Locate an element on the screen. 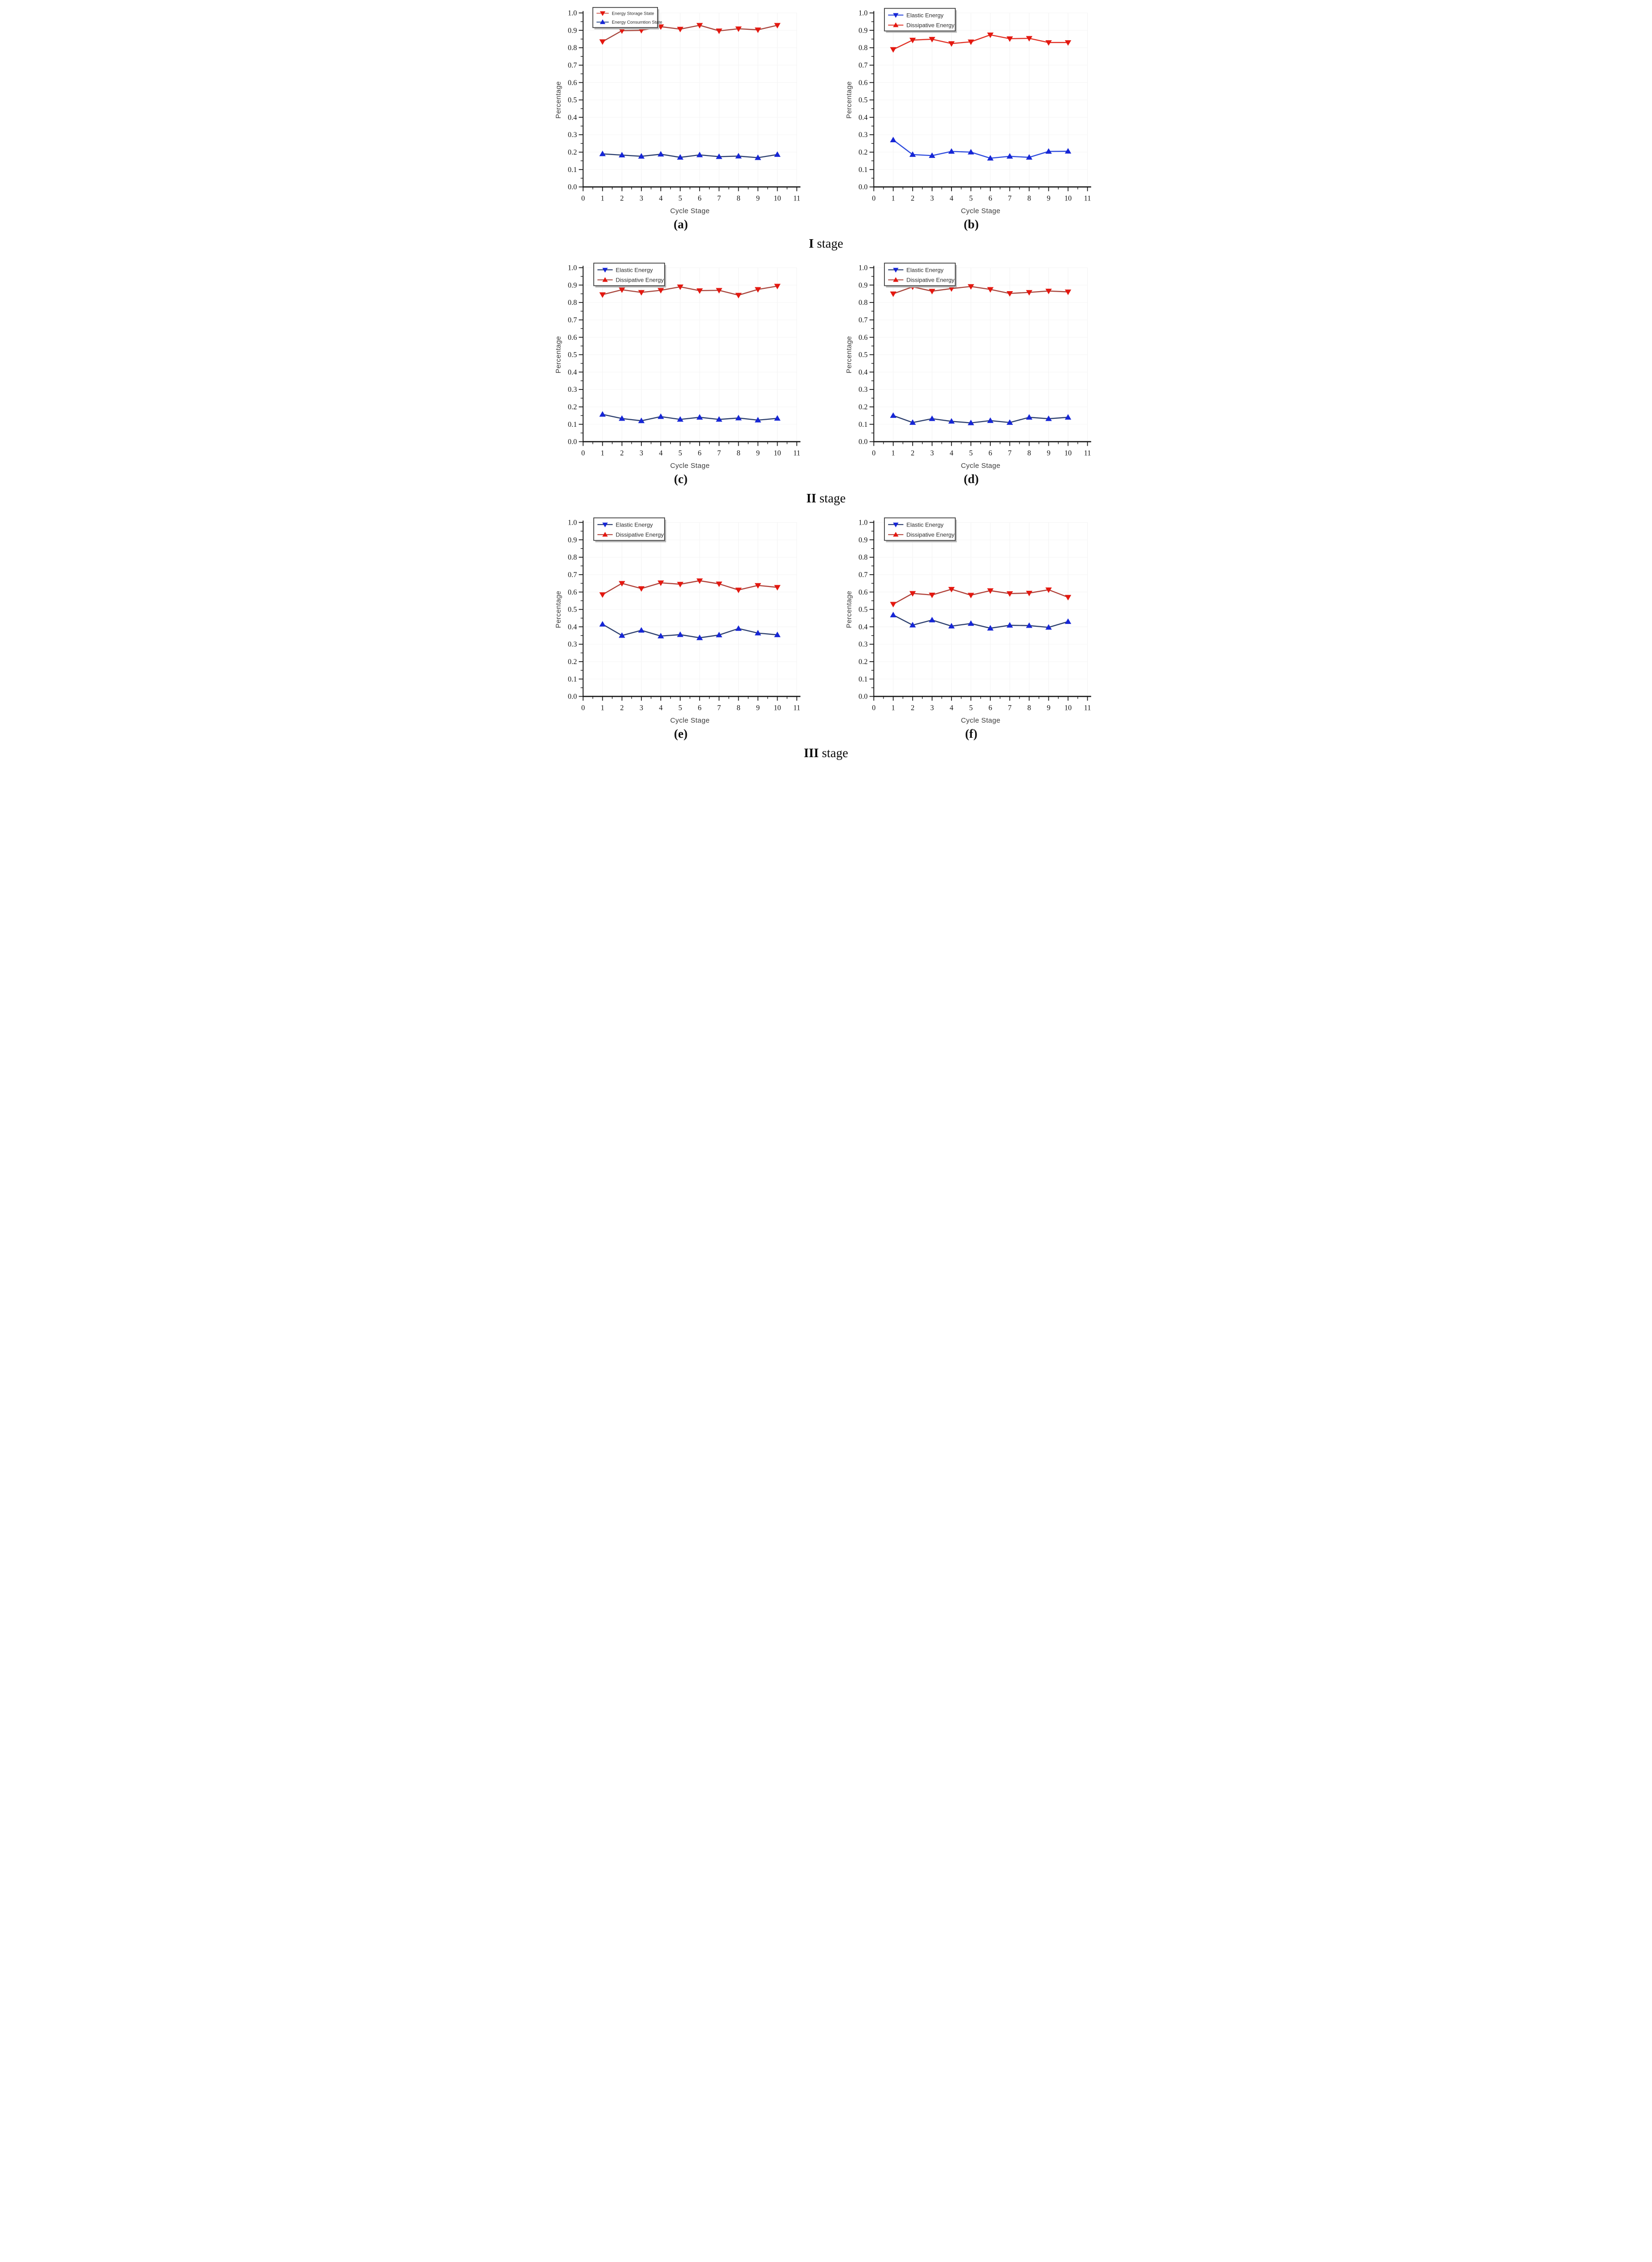 Image resolution: width=1652 pixels, height=2262 pixels. chart-c-caption: (c) is located at coordinates (681, 479).